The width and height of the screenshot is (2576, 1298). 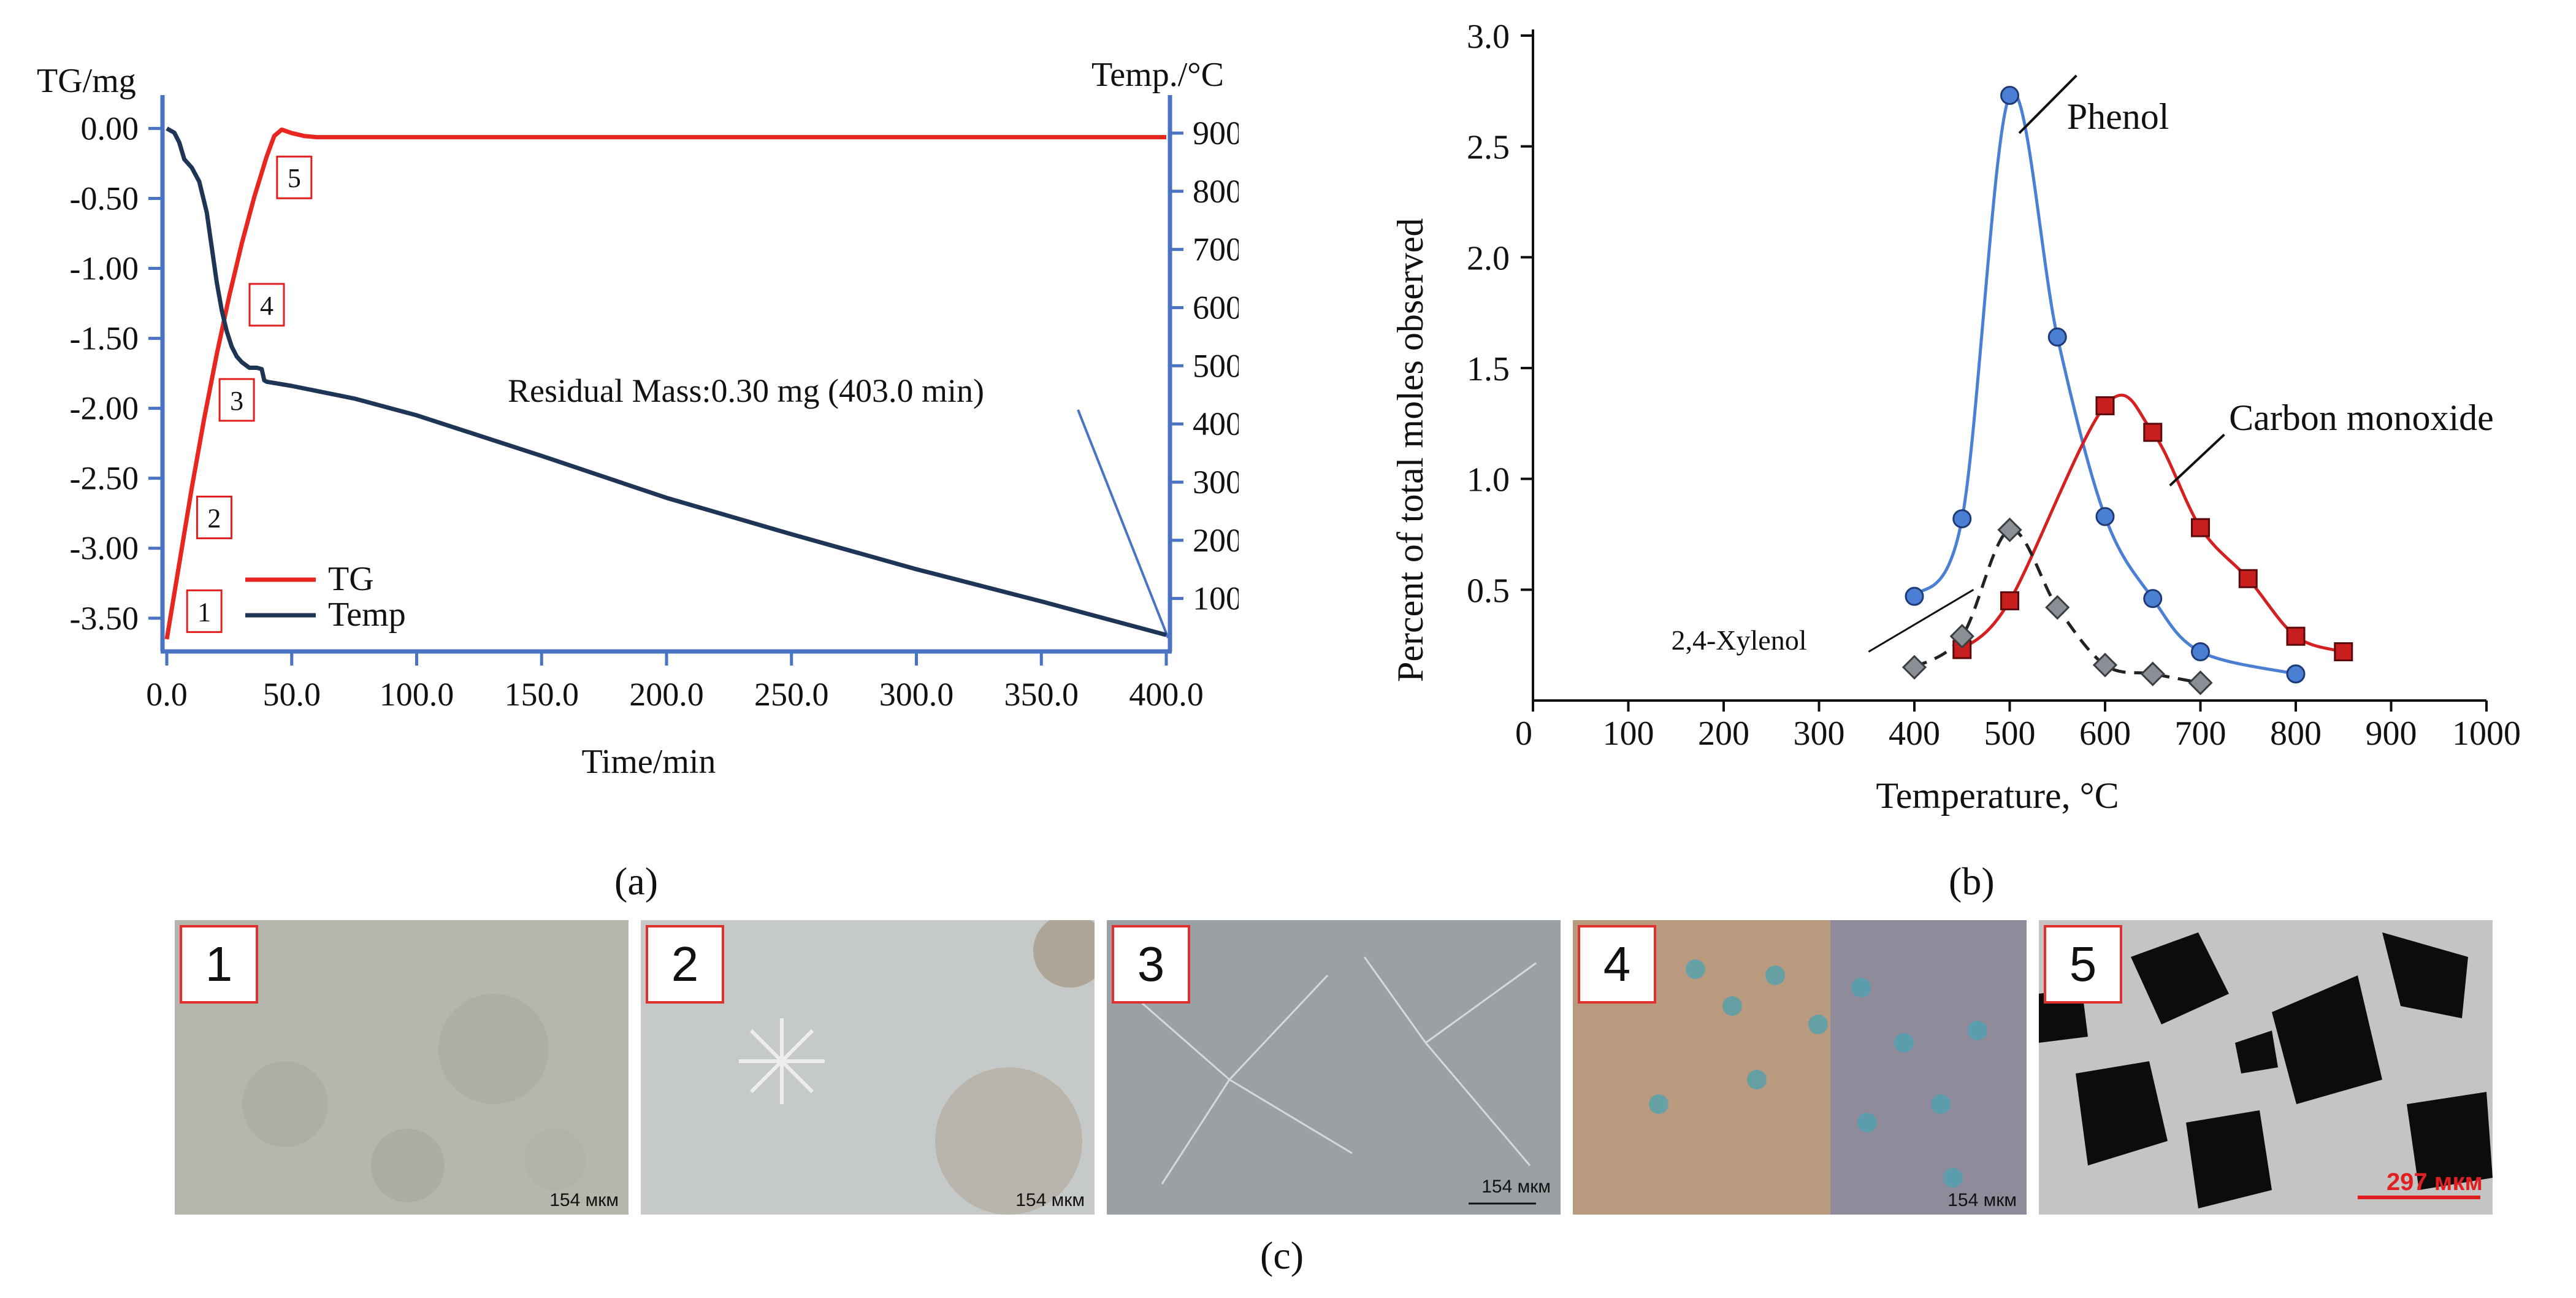 I want to click on temperature-axis-label: Temperature, °C, so click(x=1997, y=795).